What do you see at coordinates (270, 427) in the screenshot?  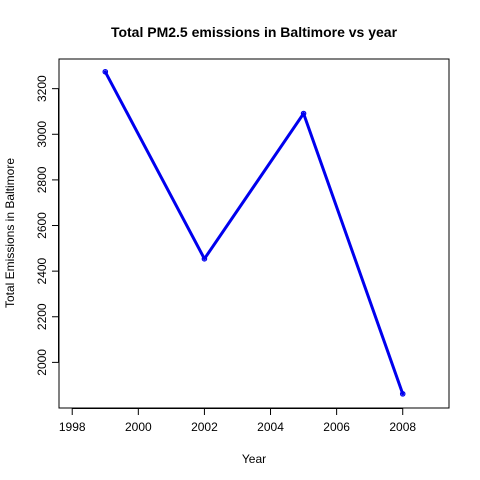 I see `x-tick-label: 2004` at bounding box center [270, 427].